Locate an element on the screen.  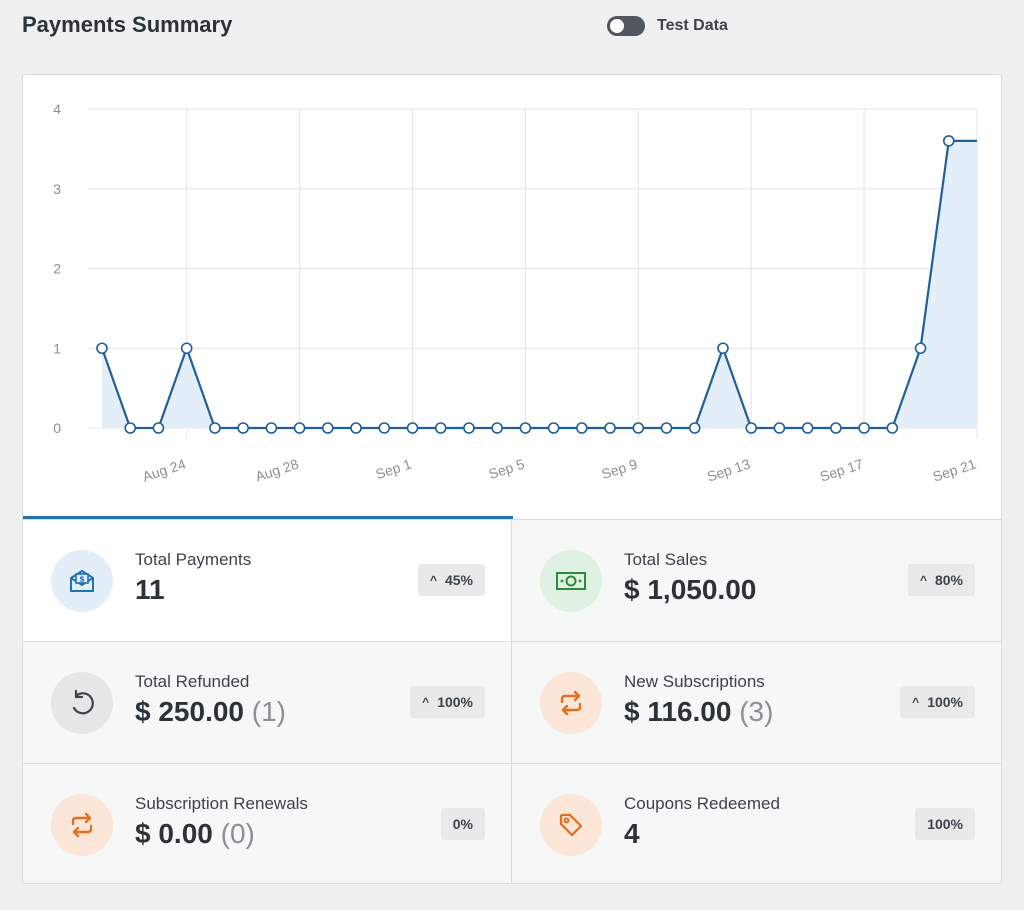
active-tab-indicator is located at coordinates (268, 518).